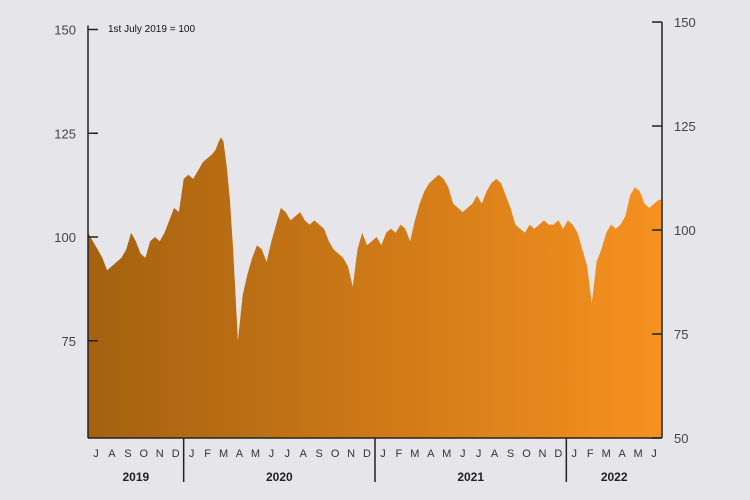 The height and width of the screenshot is (500, 750). I want to click on left-y-axis: 75 100 125 150, so click(76, 230).